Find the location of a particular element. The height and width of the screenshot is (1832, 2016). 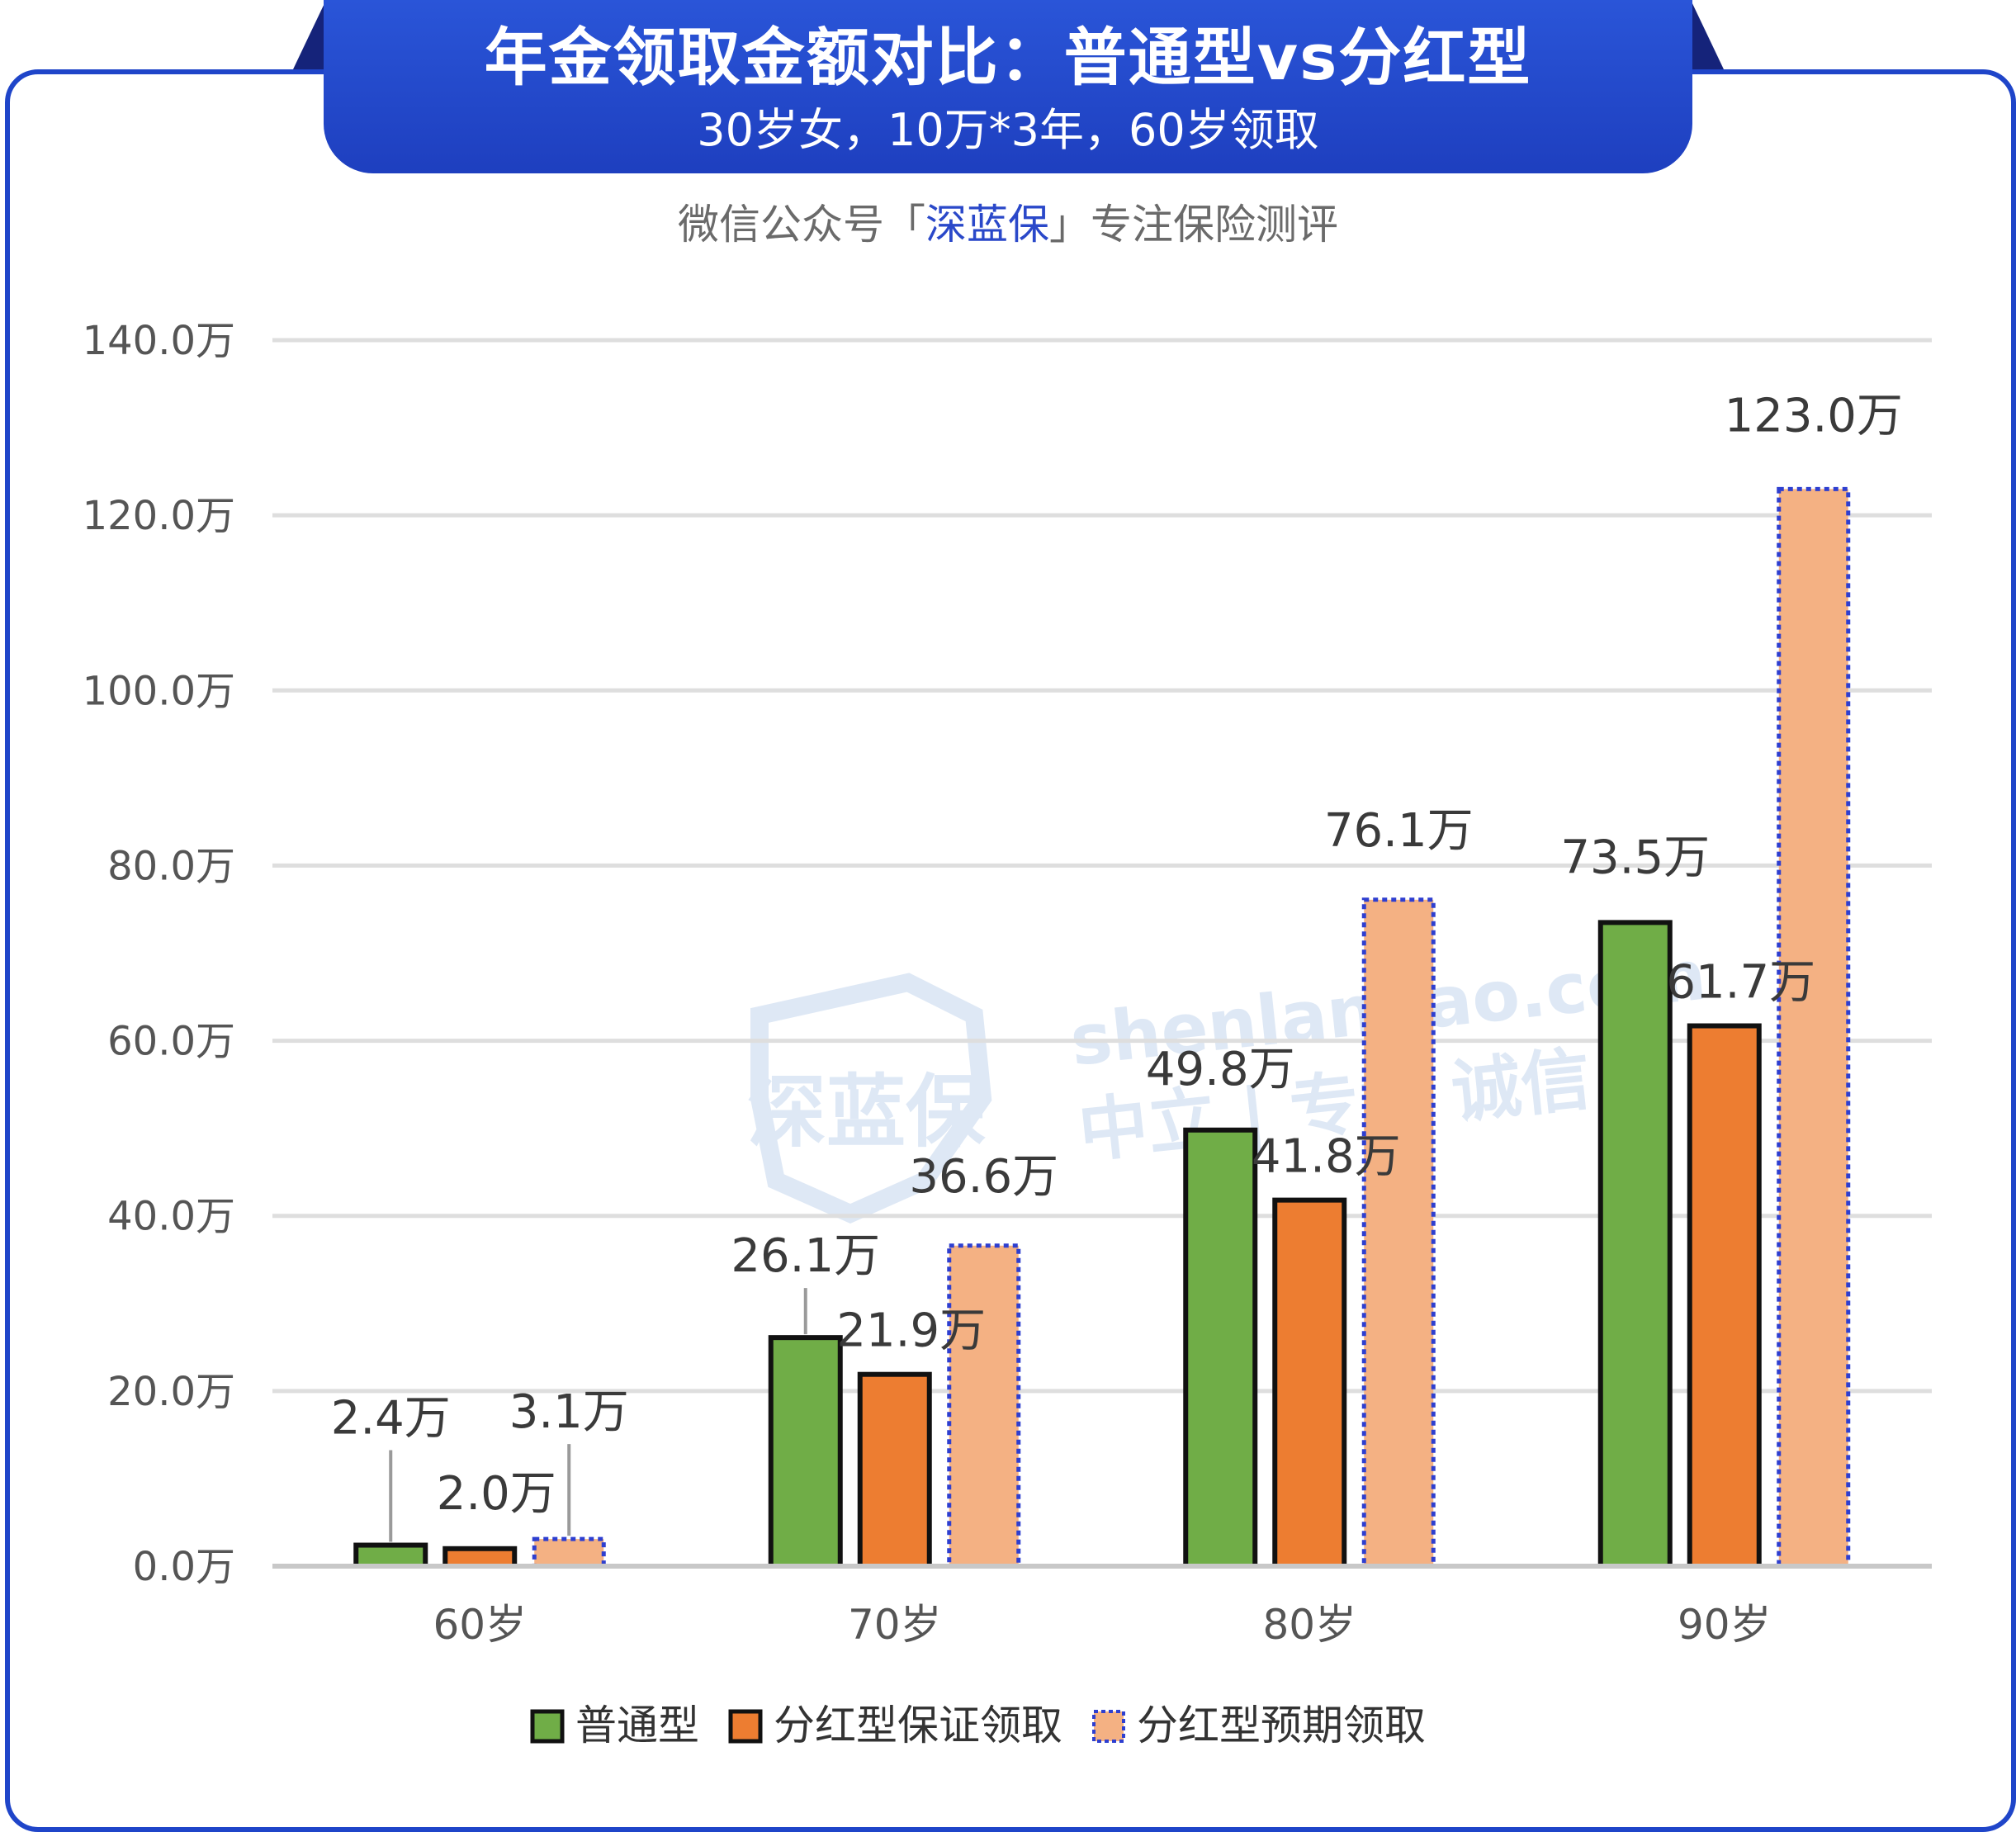

y-tick-label: 140.0万 is located at coordinates (159, 341).